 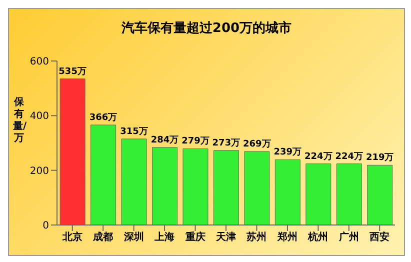 I want to click on data-label: 273万, so click(x=226, y=143).